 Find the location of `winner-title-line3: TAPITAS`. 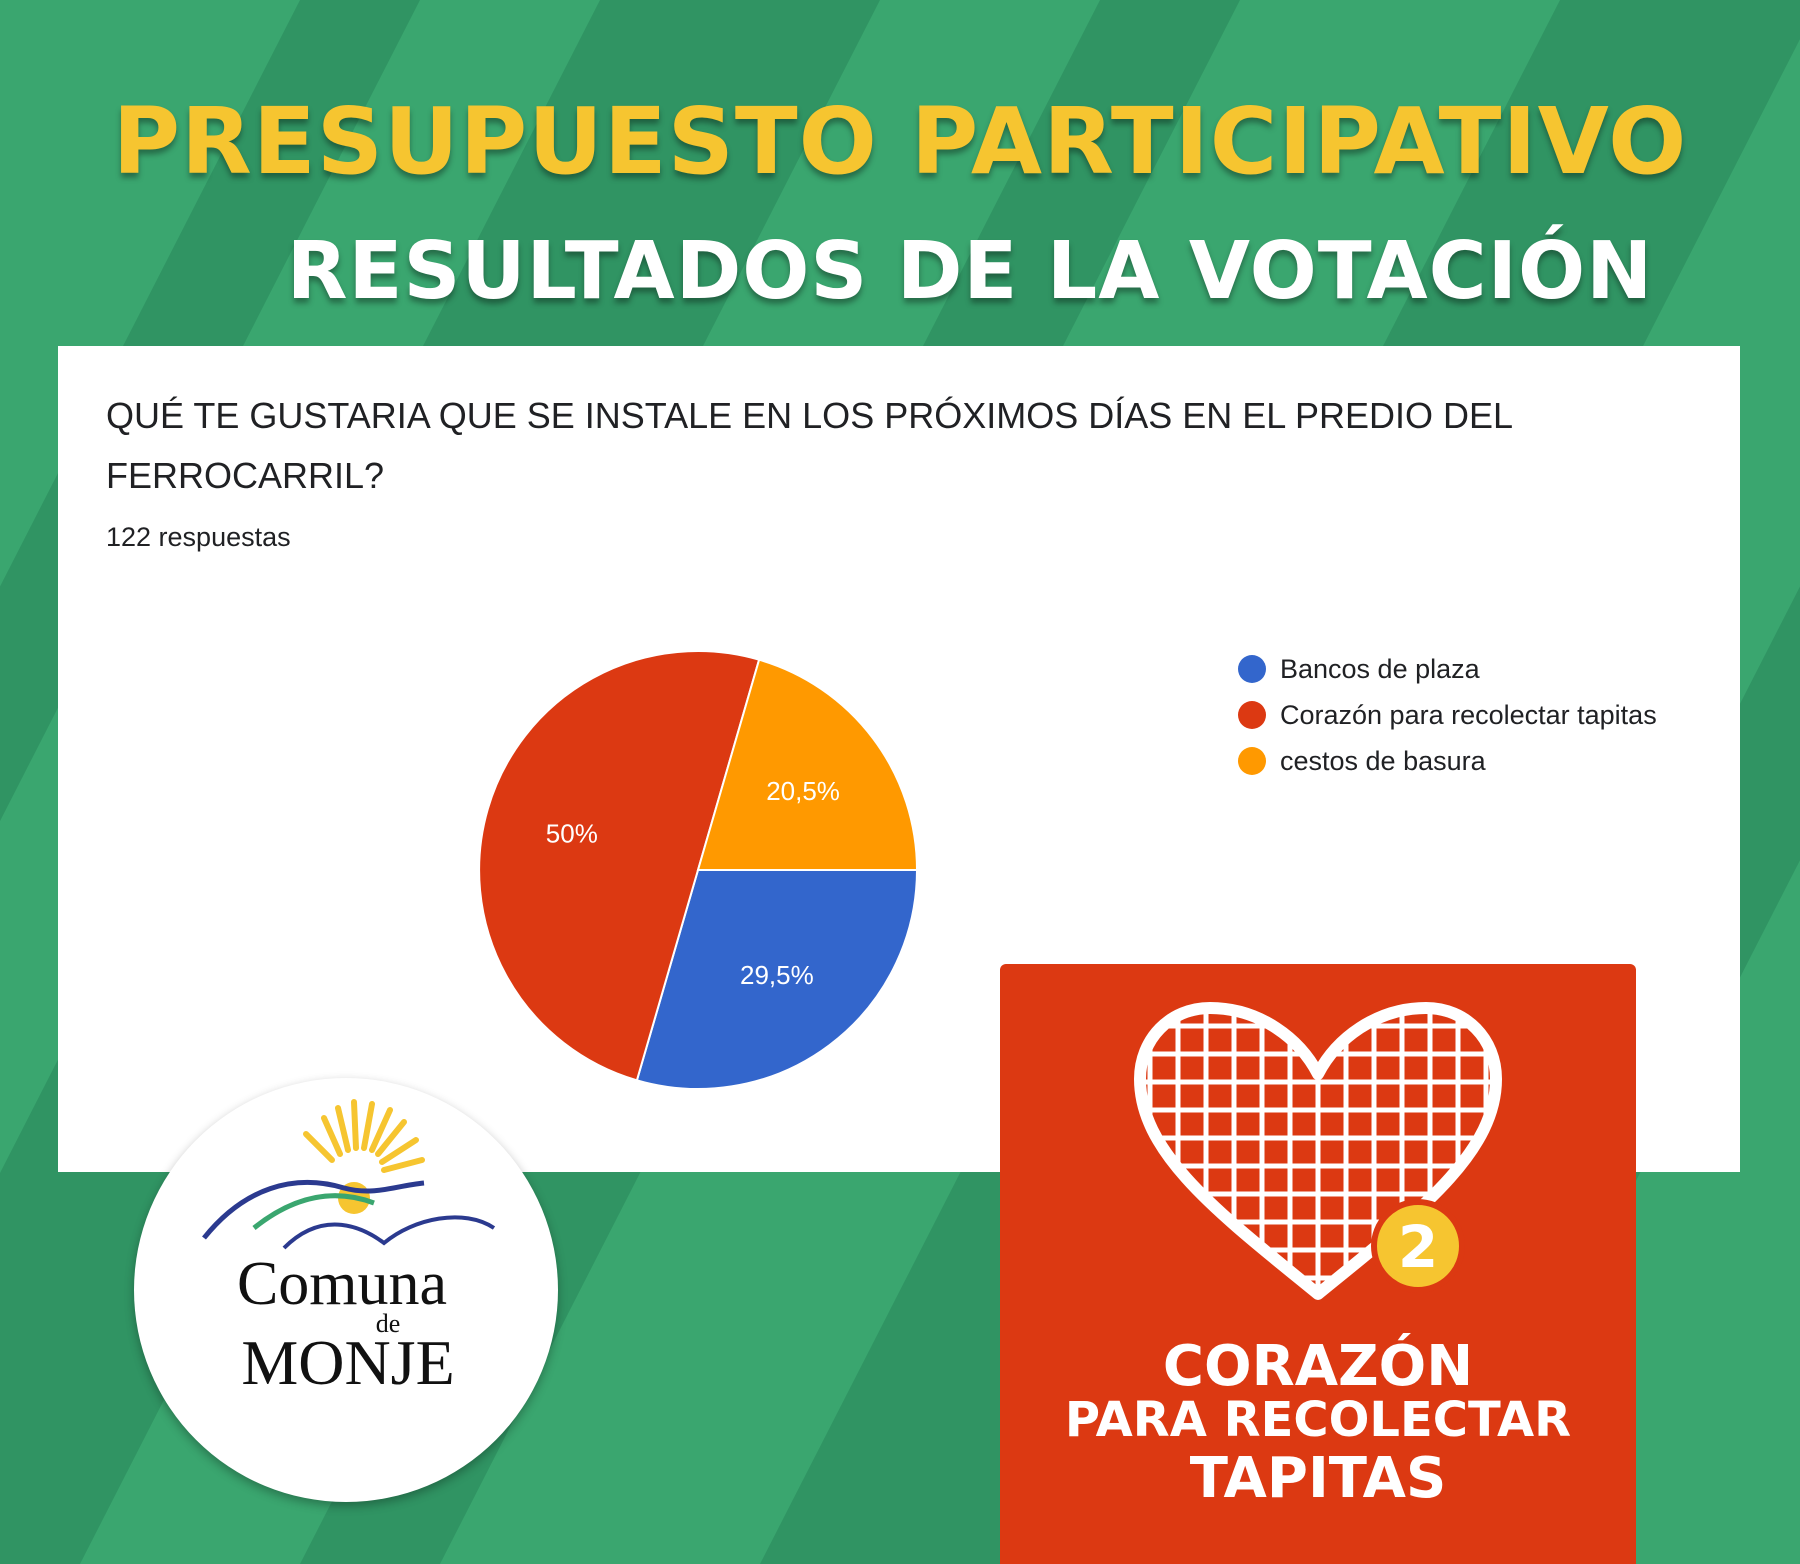

winner-title-line3: TAPITAS is located at coordinates (1318, 1478).